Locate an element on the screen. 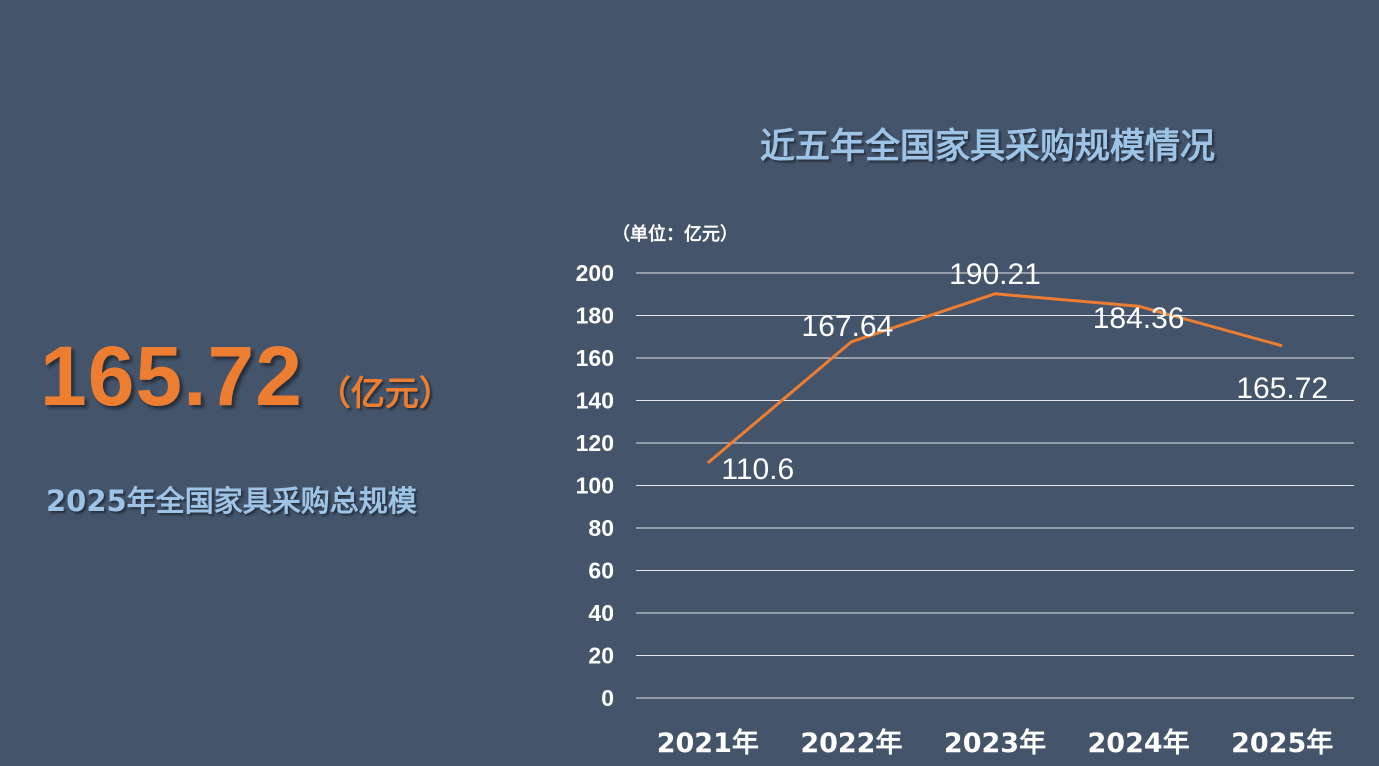 The width and height of the screenshot is (1379, 766). y-tick-label: 140 is located at coordinates (595, 401).